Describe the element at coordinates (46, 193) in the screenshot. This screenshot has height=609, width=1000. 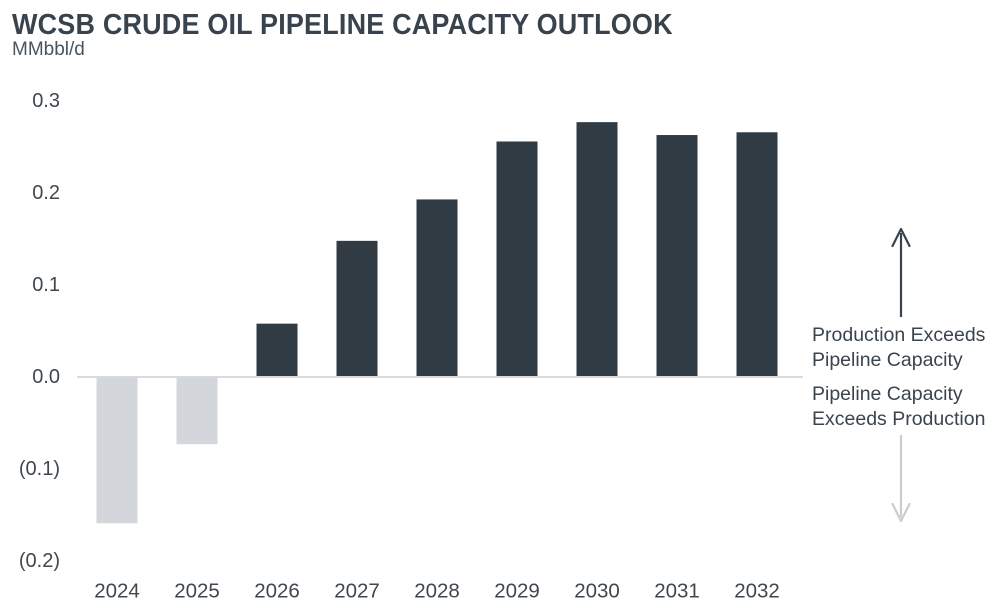
I see `y-tick-label-0.2: 0.2` at that location.